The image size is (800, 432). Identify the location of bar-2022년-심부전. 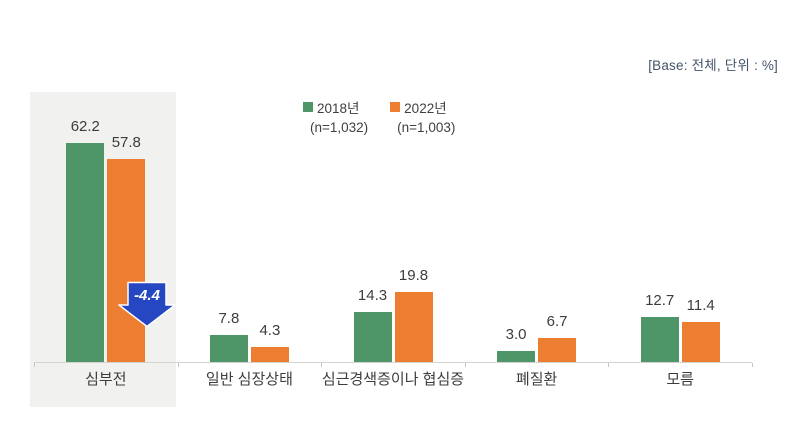
(126, 260).